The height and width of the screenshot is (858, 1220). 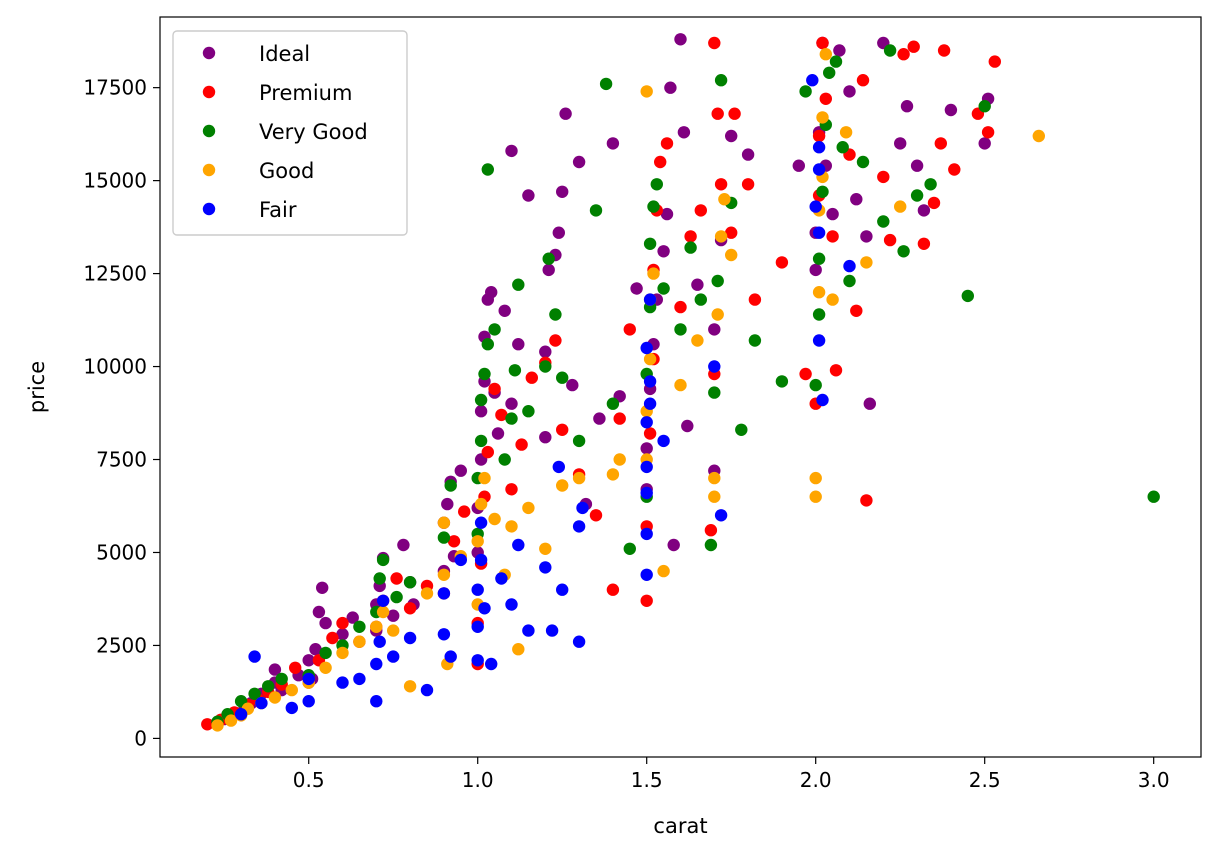 What do you see at coordinates (286, 171) in the screenshot?
I see `legend-label: Good` at bounding box center [286, 171].